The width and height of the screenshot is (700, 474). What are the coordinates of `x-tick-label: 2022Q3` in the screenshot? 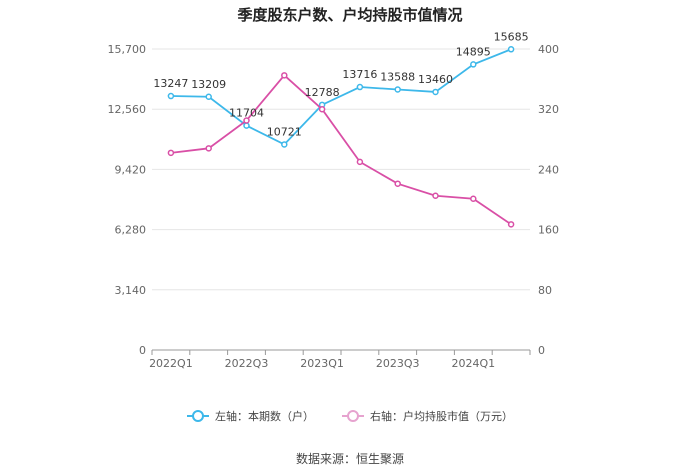 It's located at (247, 363).